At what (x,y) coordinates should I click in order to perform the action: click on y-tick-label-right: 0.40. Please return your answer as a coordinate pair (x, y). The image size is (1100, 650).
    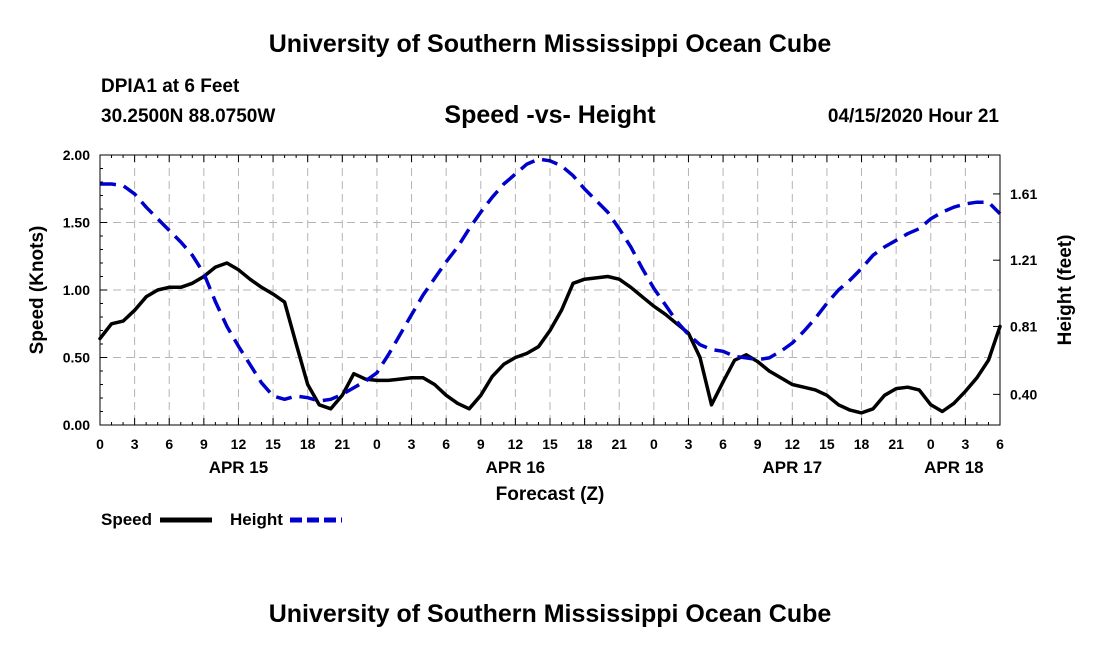
    Looking at the image, I should click on (1023, 394).